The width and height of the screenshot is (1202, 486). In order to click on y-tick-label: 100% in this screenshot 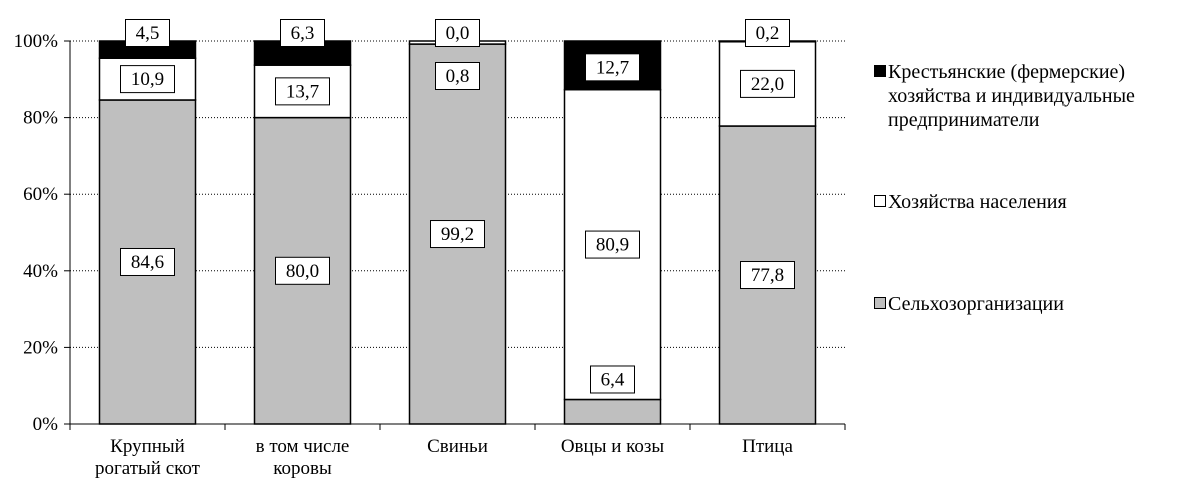, I will do `click(36, 41)`.